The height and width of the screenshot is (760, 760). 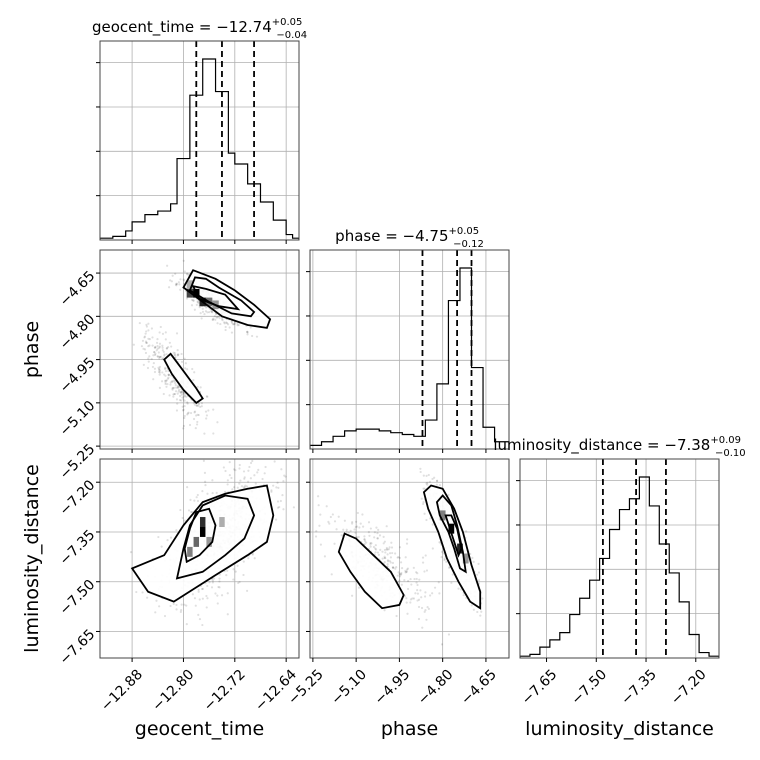 What do you see at coordinates (78, 376) in the screenshot?
I see `y-tick-label-phase: −4.95` at bounding box center [78, 376].